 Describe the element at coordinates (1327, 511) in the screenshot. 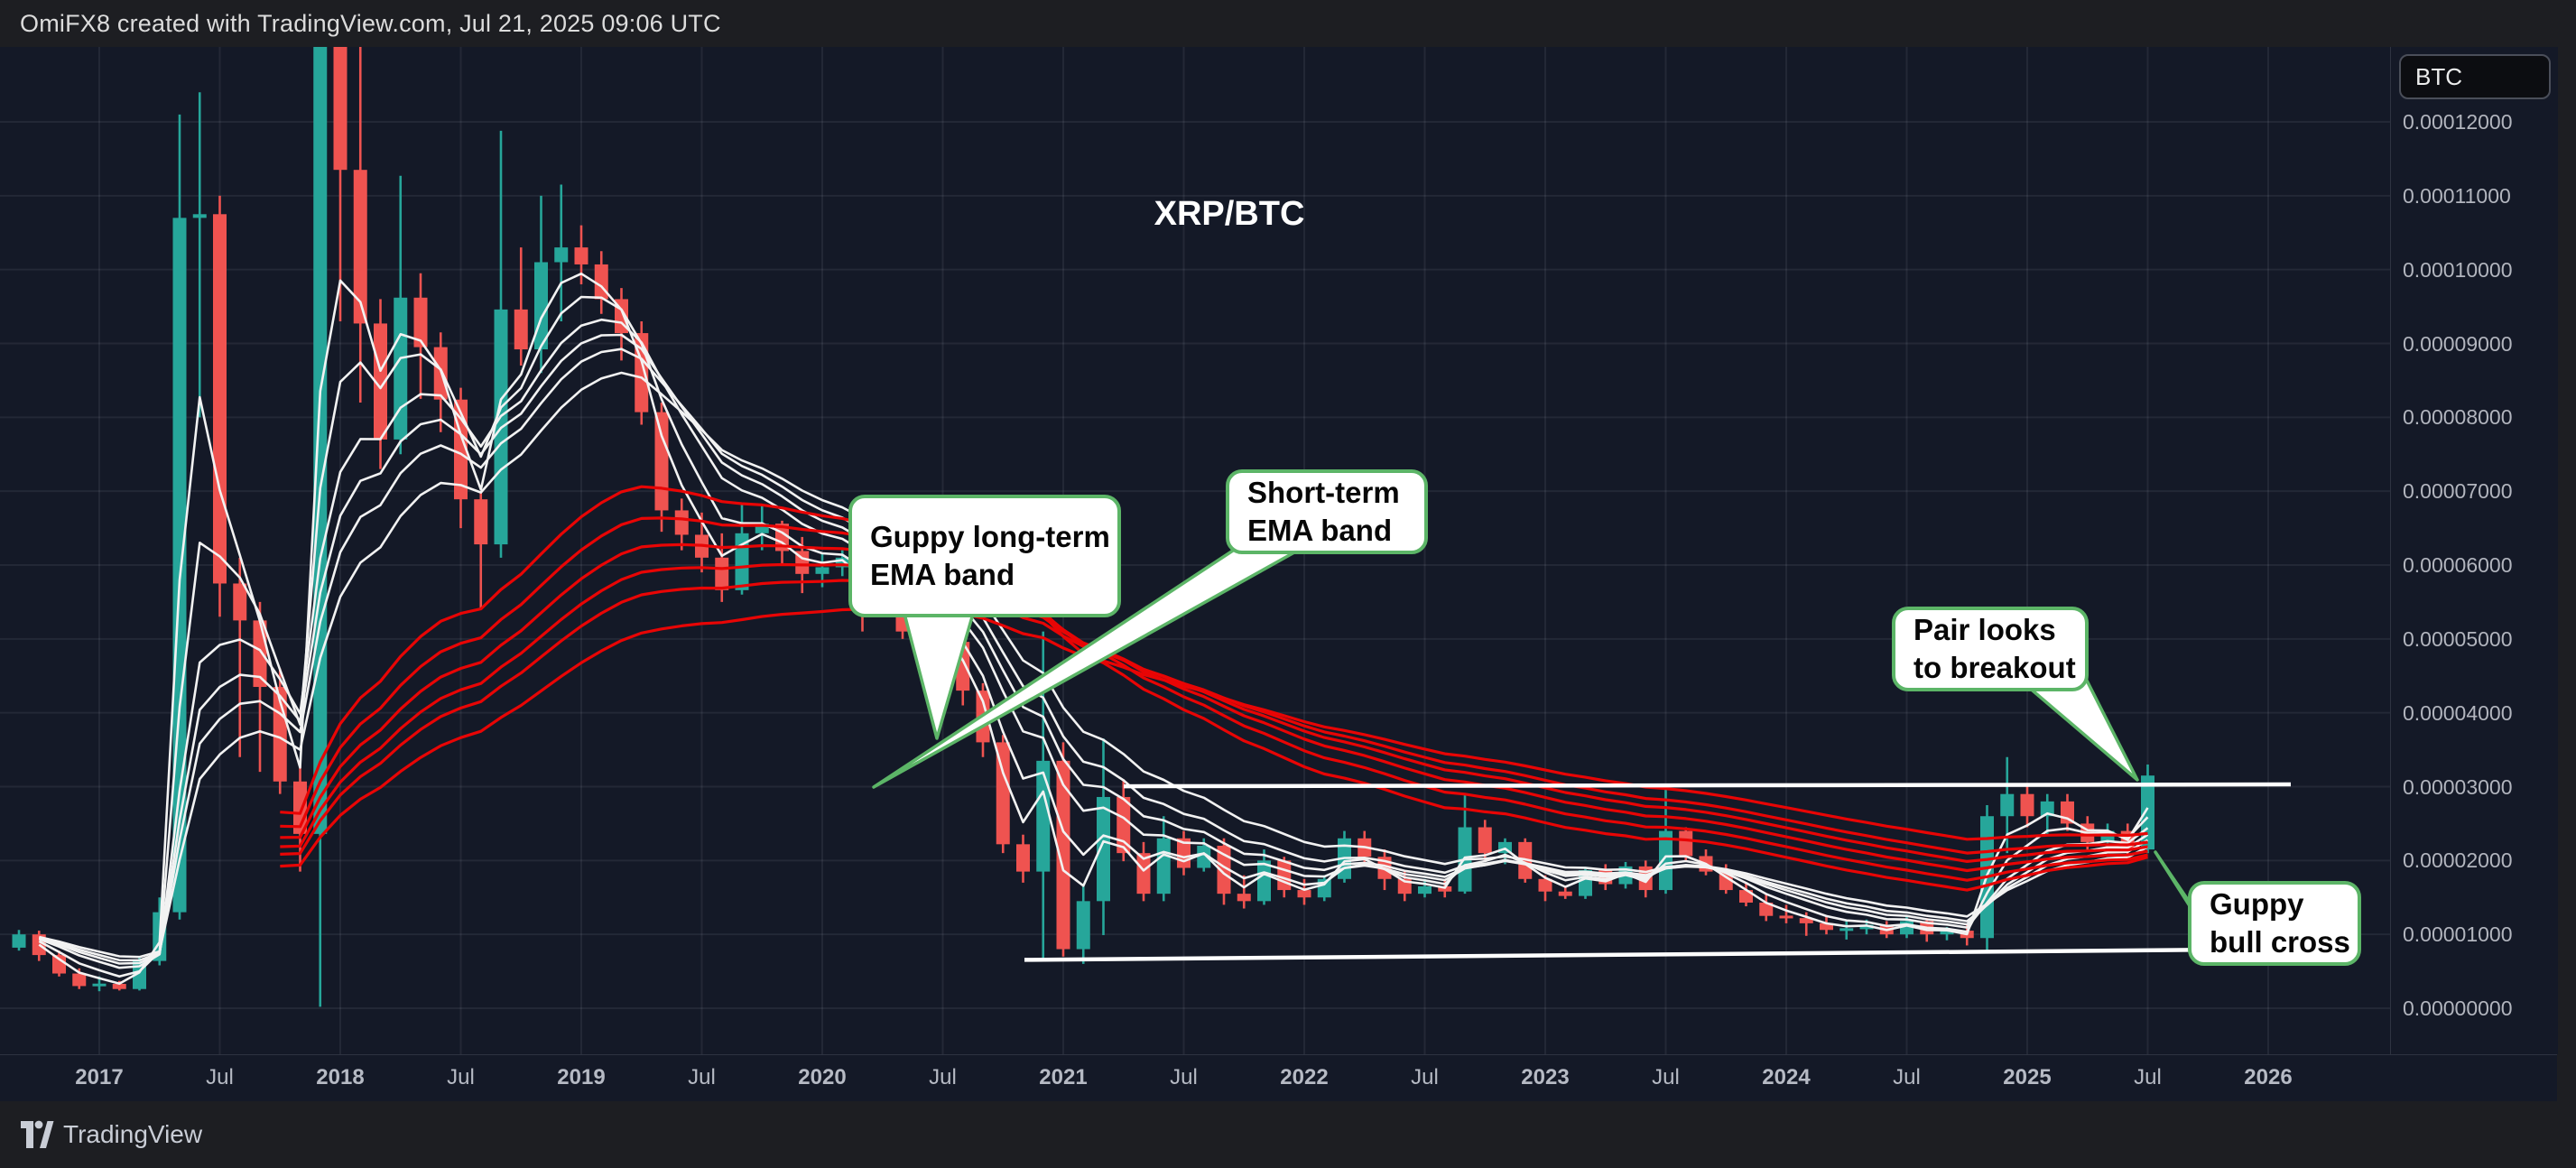

I see `callout-short-term-ema-band: Short-term EMA band` at that location.